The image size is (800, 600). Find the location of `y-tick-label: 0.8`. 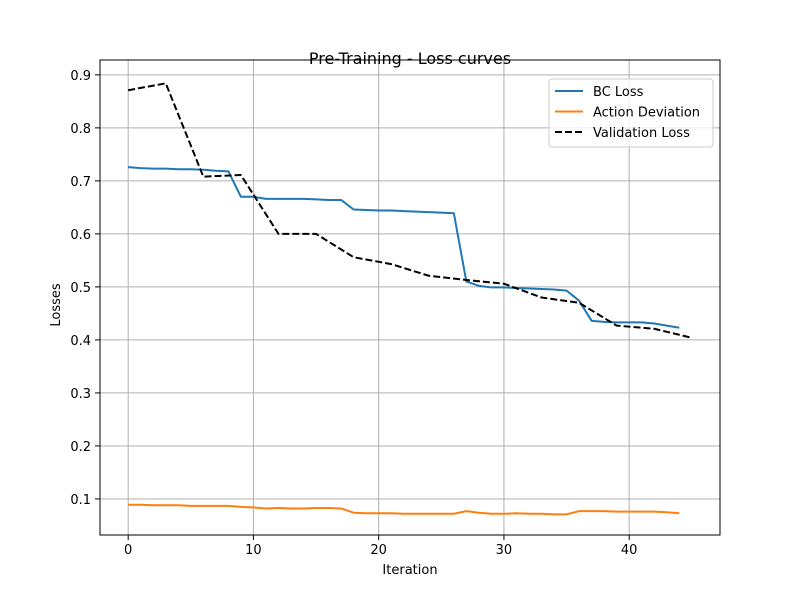

y-tick-label: 0.8 is located at coordinates (80, 129).